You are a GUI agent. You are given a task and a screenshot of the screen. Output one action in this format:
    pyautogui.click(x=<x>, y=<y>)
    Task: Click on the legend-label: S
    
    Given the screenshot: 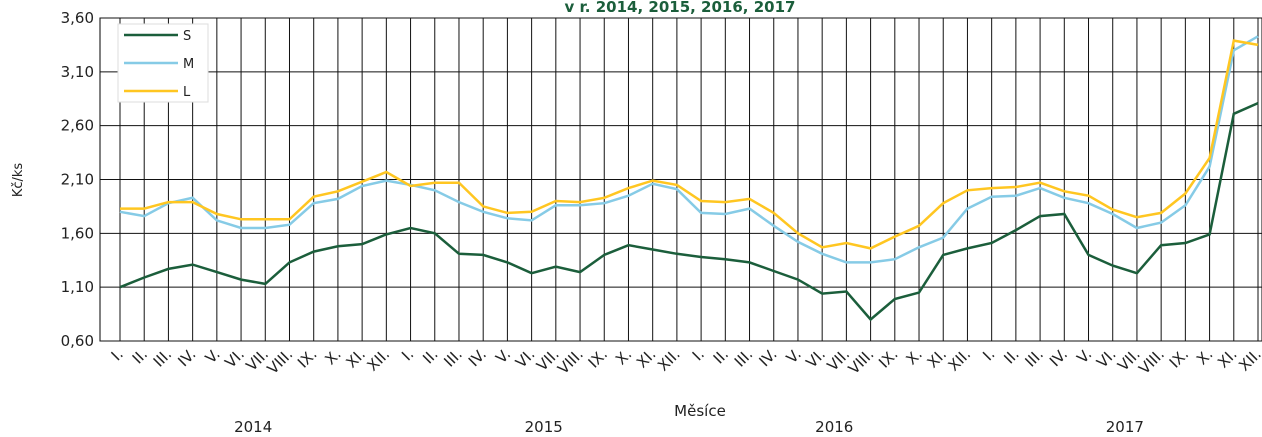 What is the action you would take?
    pyautogui.click(x=187, y=36)
    